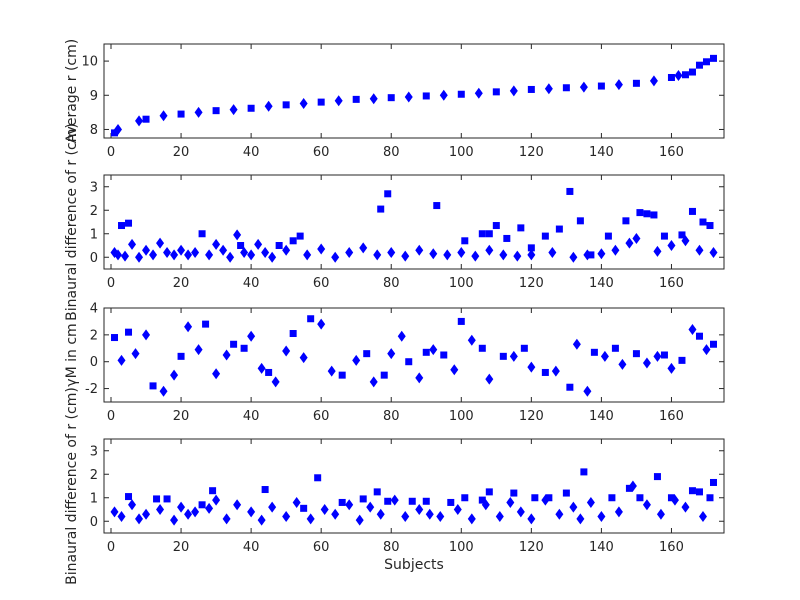 The image size is (800, 600). Describe the element at coordinates (391, 416) in the screenshot. I see `x-tick-label: 80` at that location.